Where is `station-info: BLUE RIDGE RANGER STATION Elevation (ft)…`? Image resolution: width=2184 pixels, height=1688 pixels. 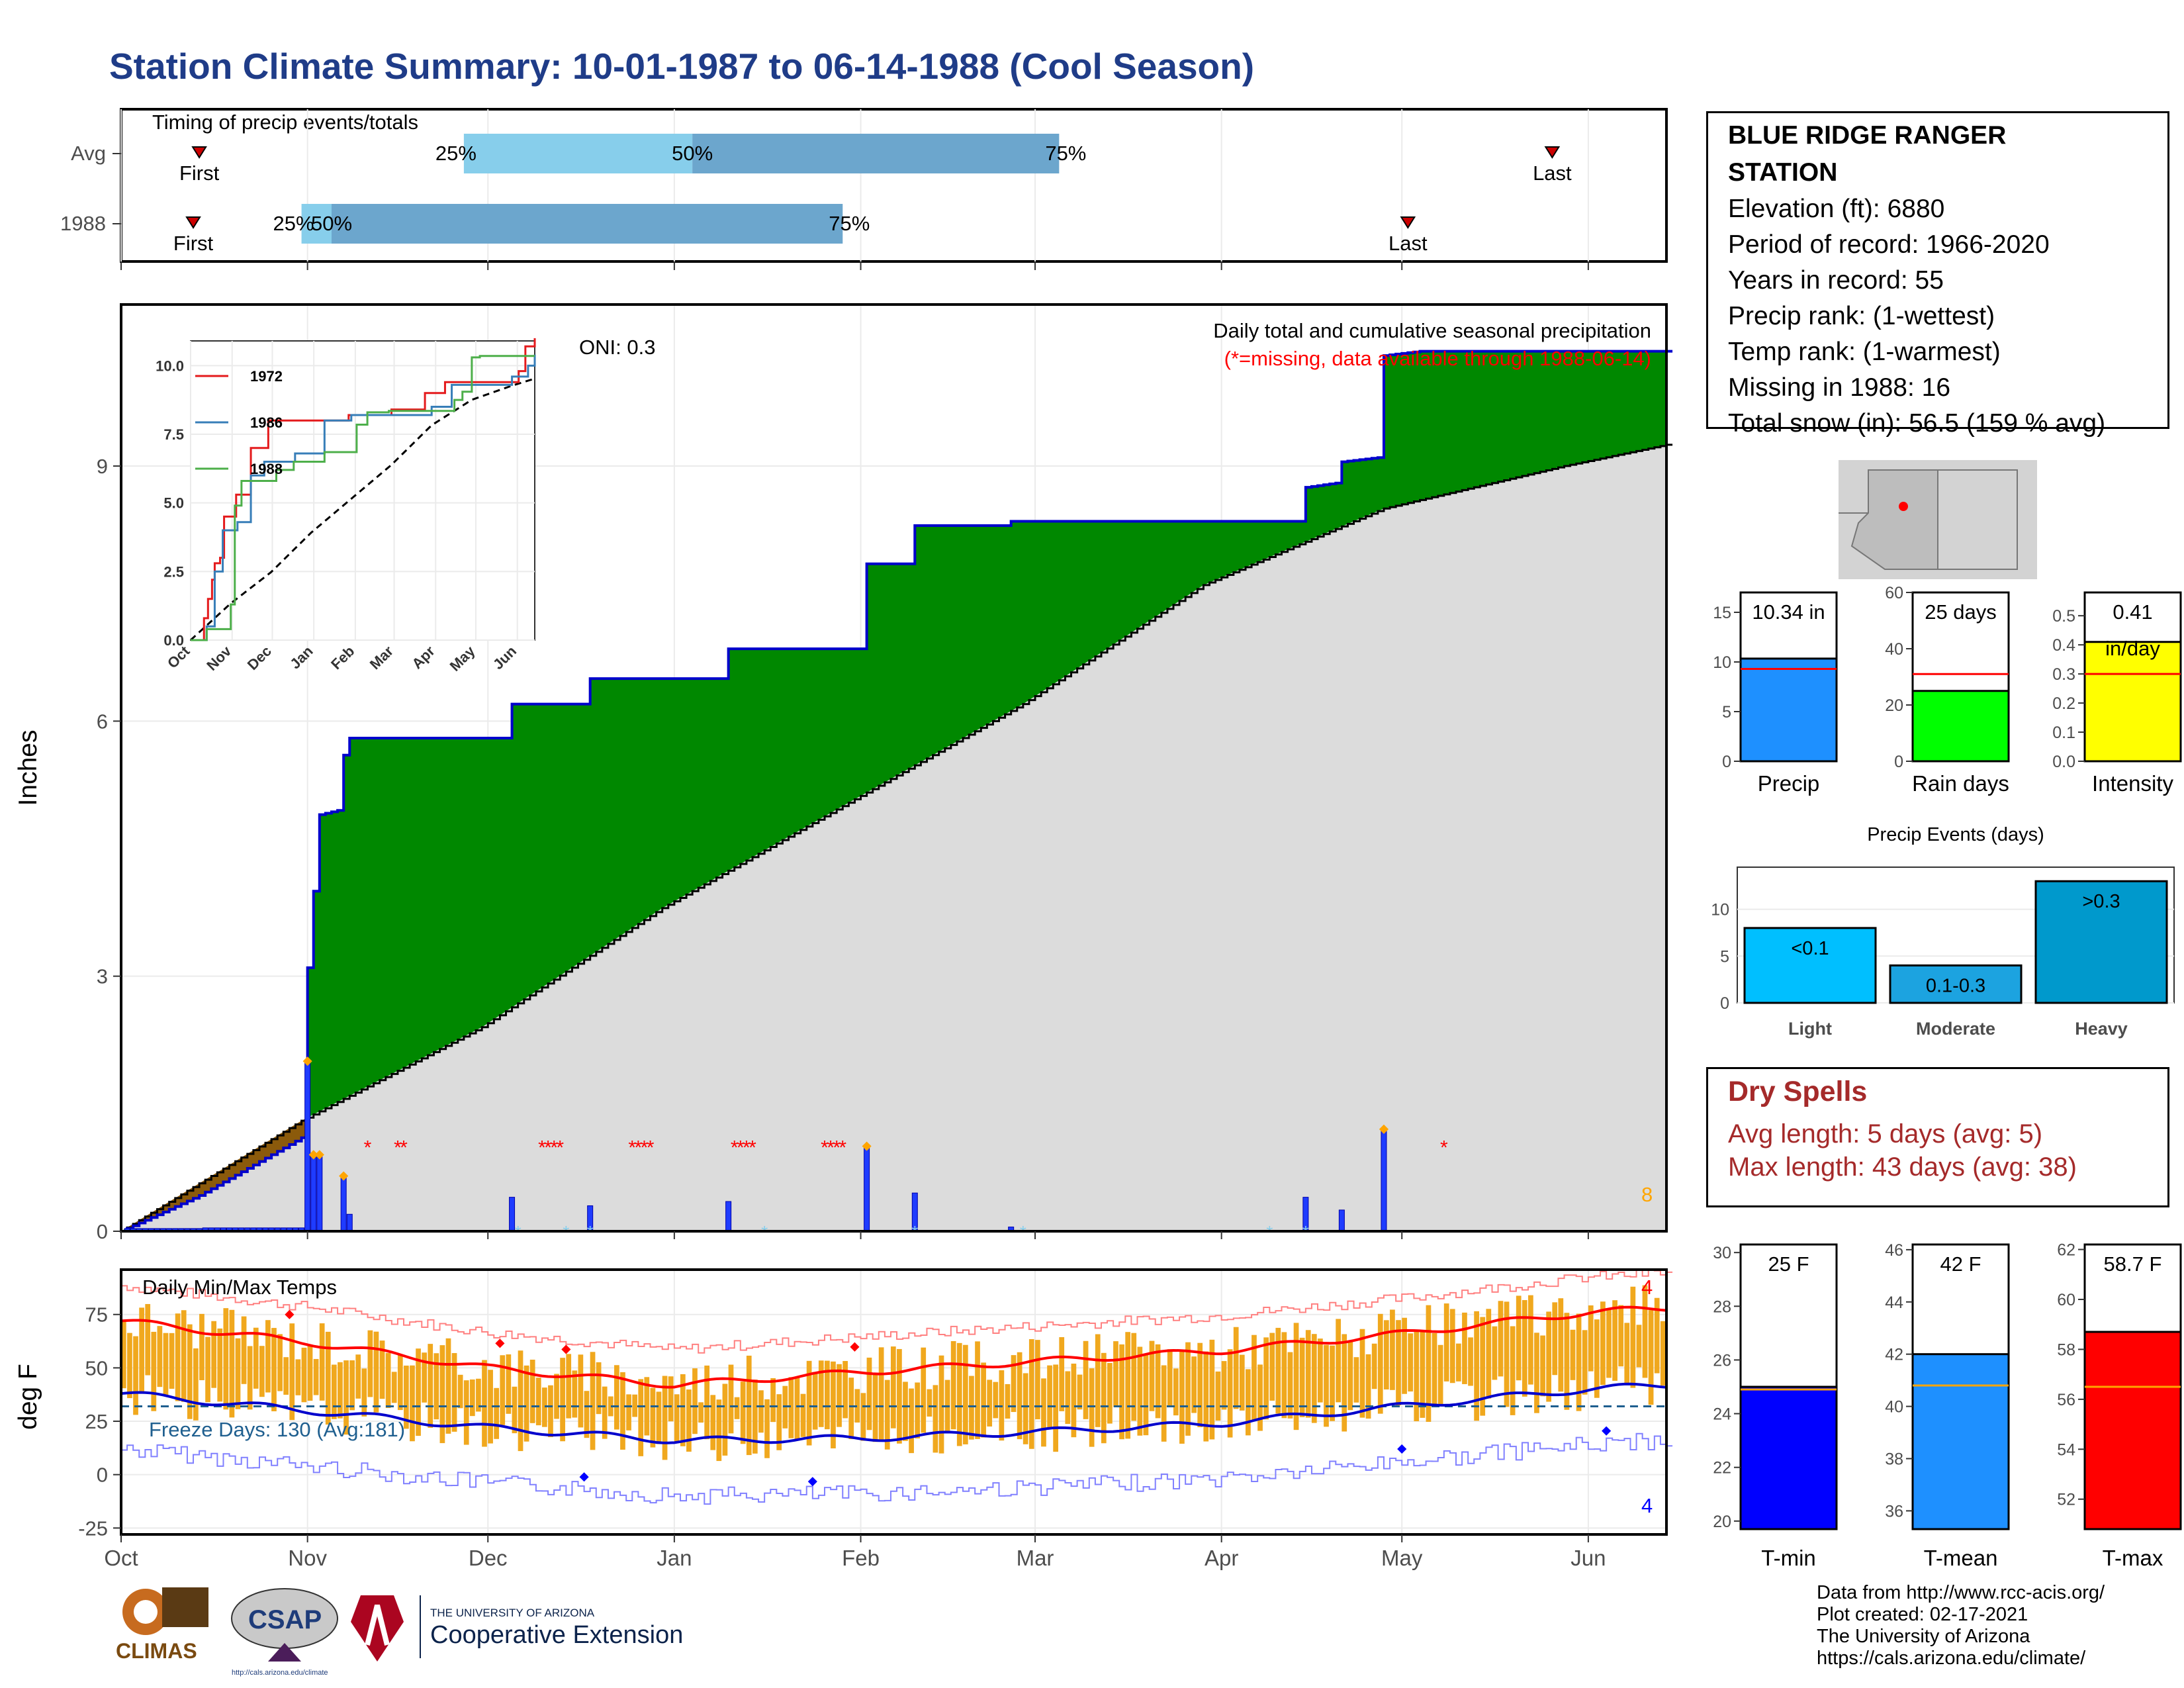 station-info: BLUE RIDGE RANGER STATION Elevation (ft)… is located at coordinates (1937, 274).